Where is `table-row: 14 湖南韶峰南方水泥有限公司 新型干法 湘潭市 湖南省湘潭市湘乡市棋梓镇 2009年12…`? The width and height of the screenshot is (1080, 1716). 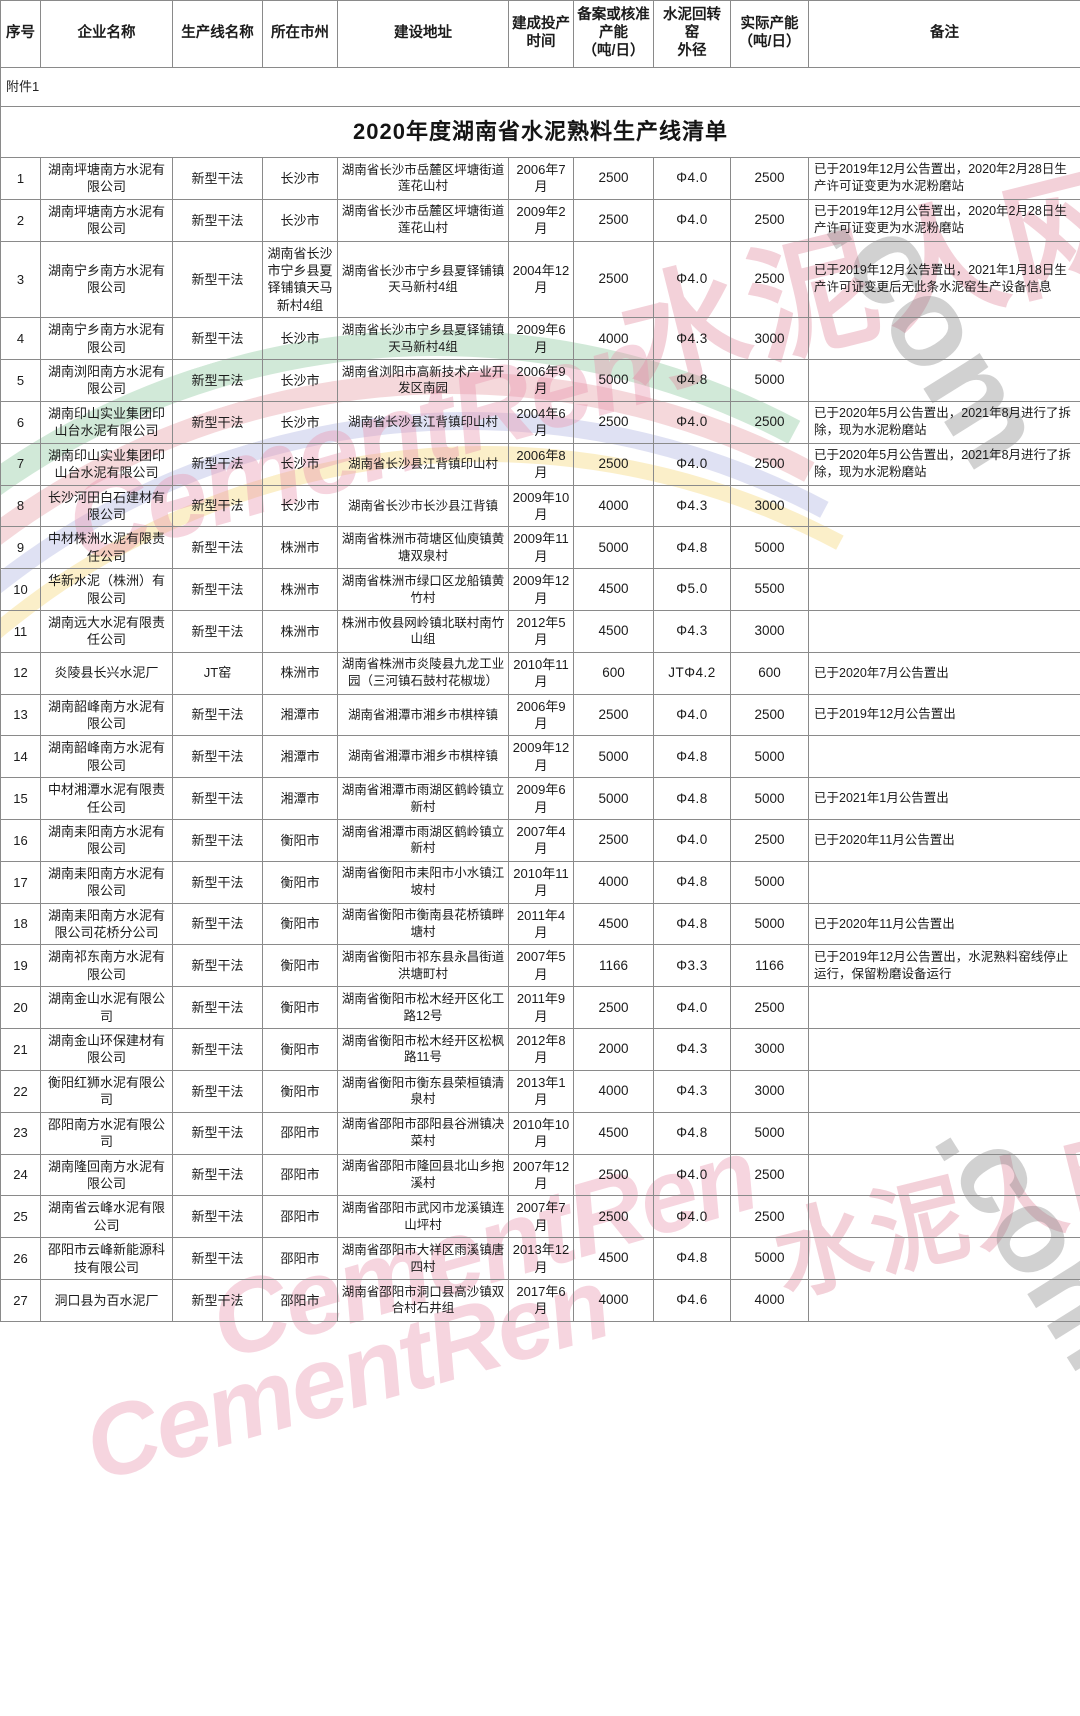 table-row: 14 湖南韶峰南方水泥有限公司 新型干法 湘潭市 湖南省湘潭市湘乡市棋梓镇 2009年12… is located at coordinates (540, 757).